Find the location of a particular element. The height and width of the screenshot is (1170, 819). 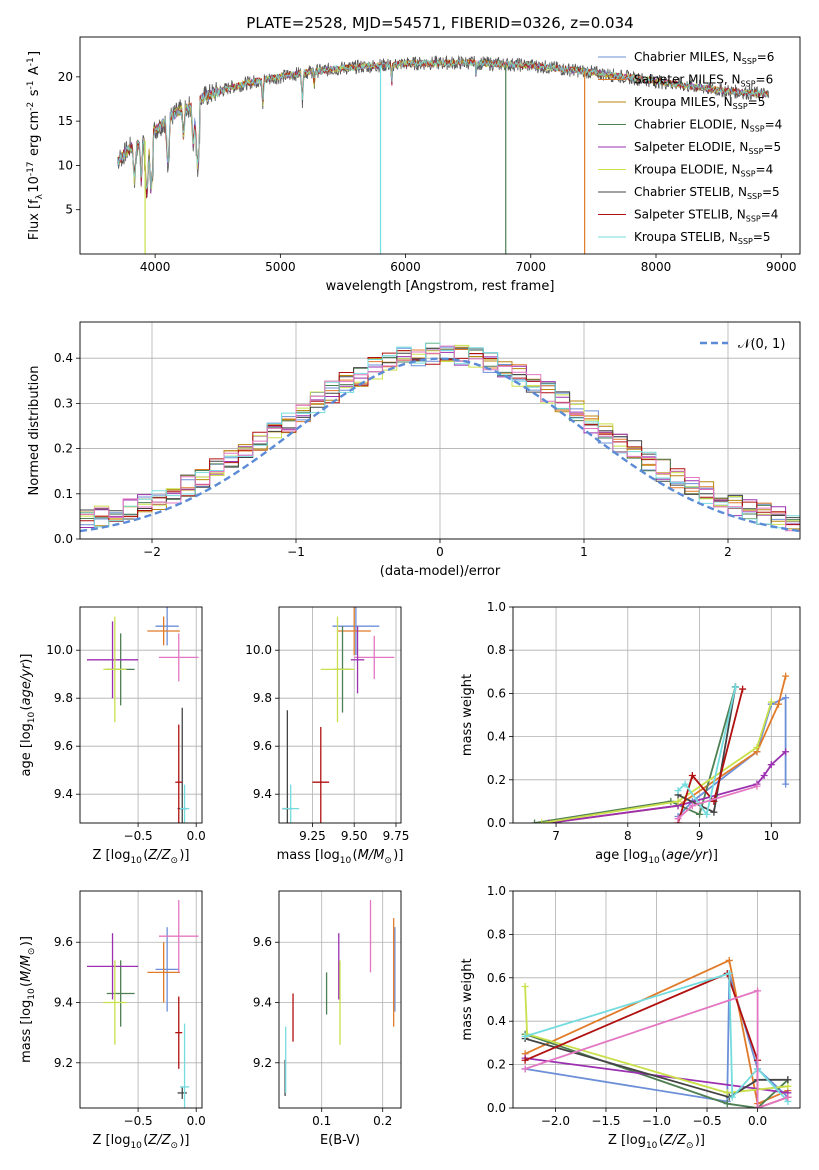

x-tick-label: 10 is located at coordinates (771, 836).